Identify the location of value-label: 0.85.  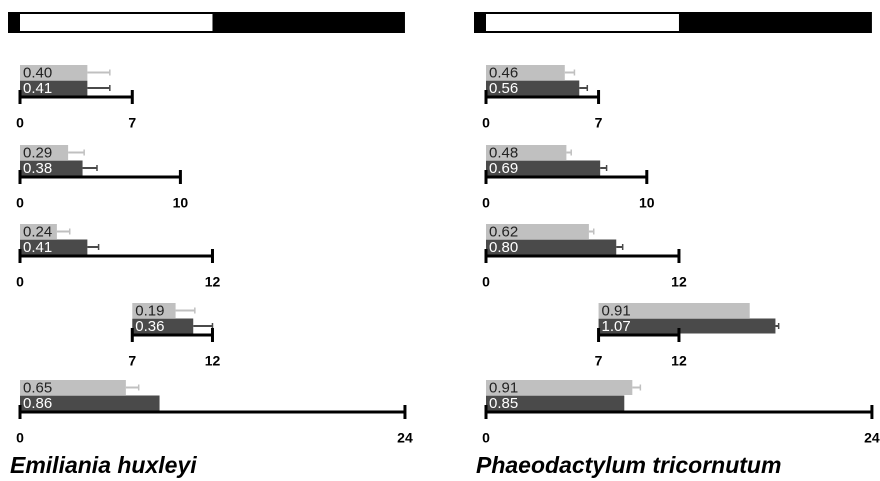
(503, 403).